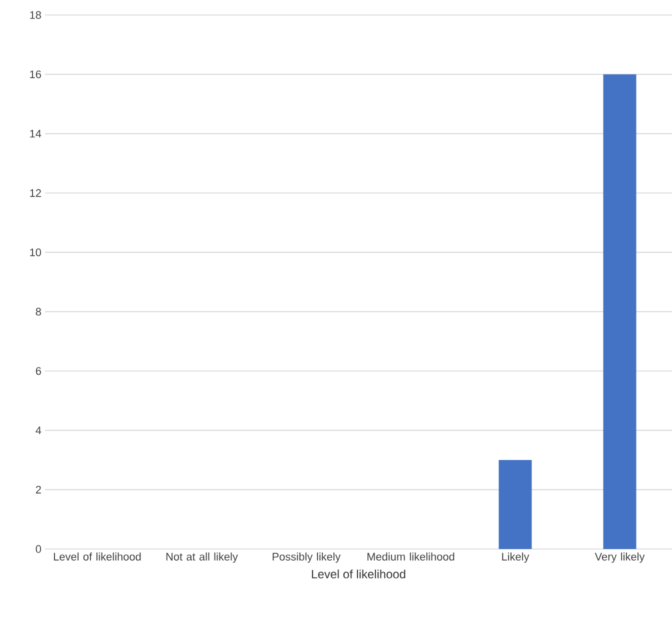  Describe the element at coordinates (36, 134) in the screenshot. I see `y-tick-label: 14` at that location.